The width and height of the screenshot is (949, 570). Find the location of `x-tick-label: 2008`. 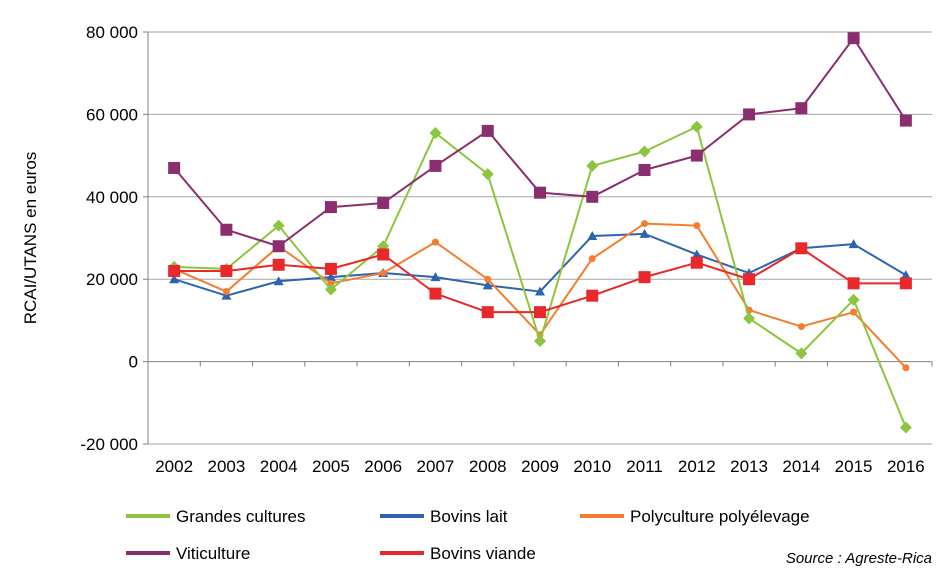

x-tick-label: 2008 is located at coordinates (488, 466).